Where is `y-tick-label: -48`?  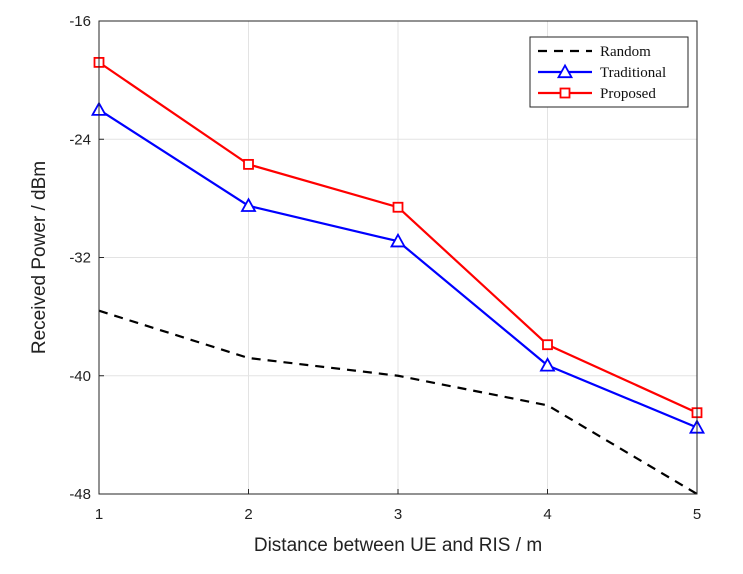 y-tick-label: -48 is located at coordinates (80, 494).